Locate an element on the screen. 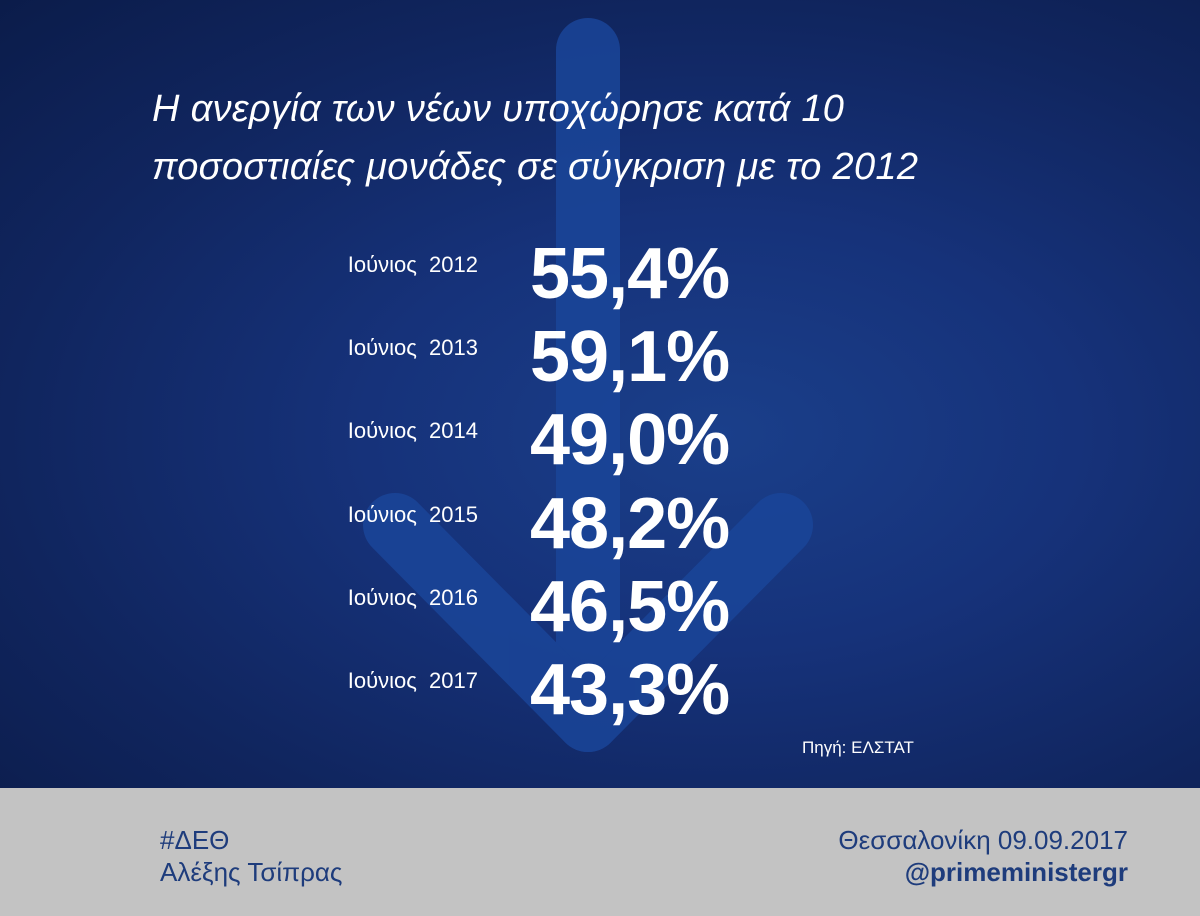 Image resolution: width=1200 pixels, height=916 pixels. data-row-2017: Ιούνιος 2017 43,3% is located at coordinates (600, 690).